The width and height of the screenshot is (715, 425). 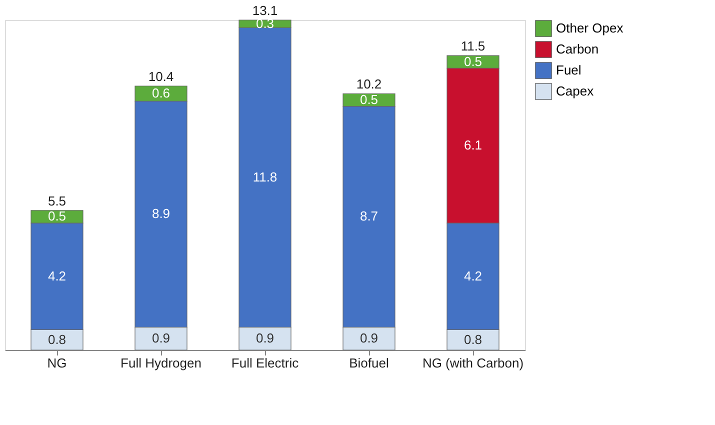 What do you see at coordinates (161, 363) in the screenshot?
I see `x-tick-label: Full Hydrogen` at bounding box center [161, 363].